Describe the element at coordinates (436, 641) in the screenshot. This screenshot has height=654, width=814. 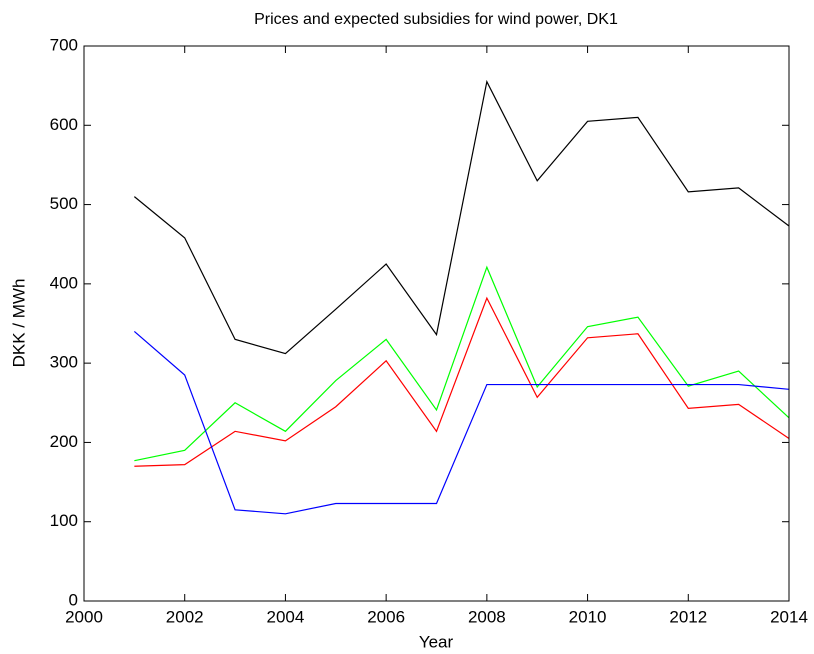
I see `x-axis-label: Year` at that location.